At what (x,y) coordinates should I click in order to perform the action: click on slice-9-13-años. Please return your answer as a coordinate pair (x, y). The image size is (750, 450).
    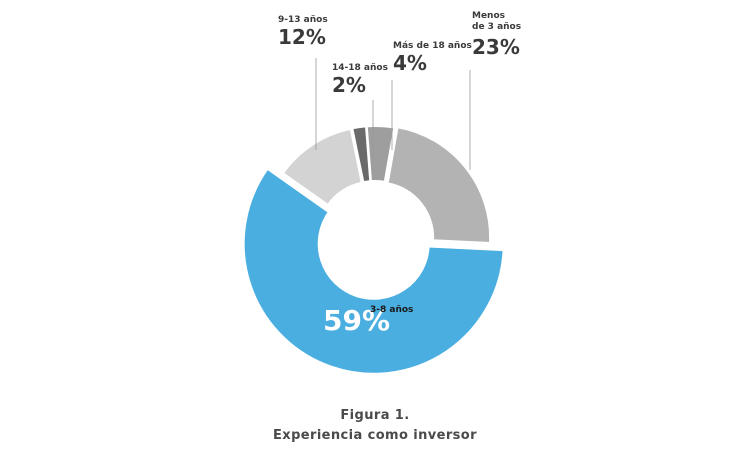
    Looking at the image, I should click on (322, 167).